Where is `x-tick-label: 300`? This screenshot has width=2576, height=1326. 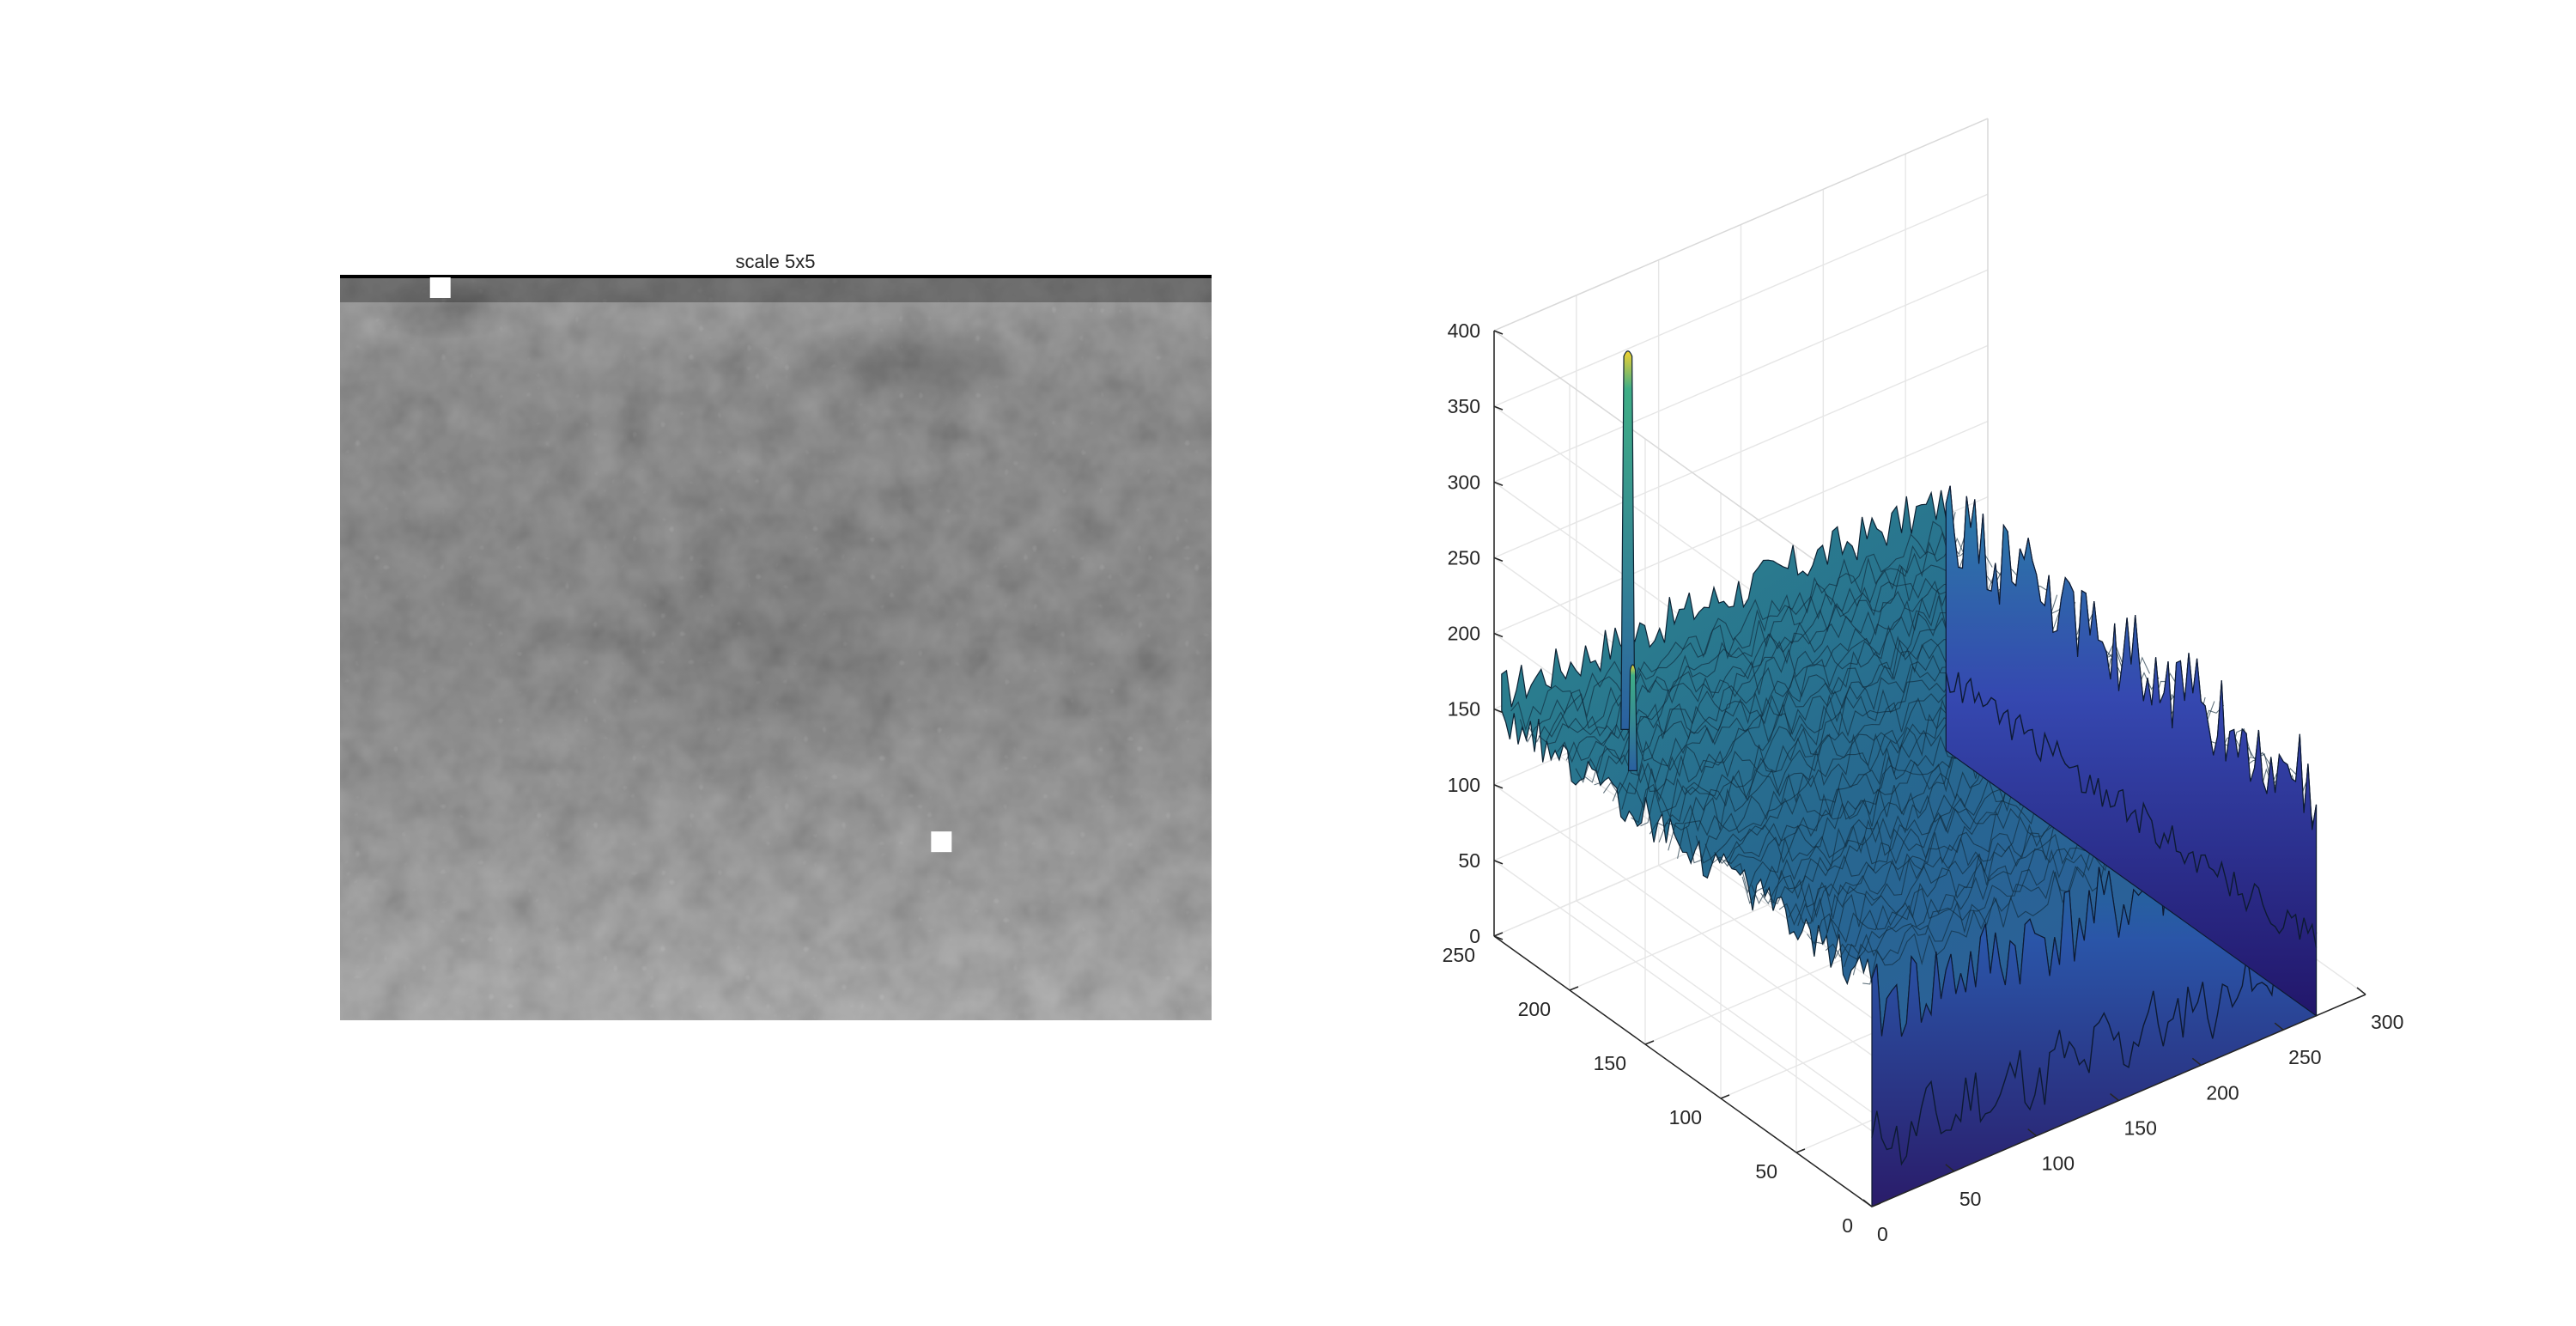
x-tick-label: 300 is located at coordinates (2387, 1022).